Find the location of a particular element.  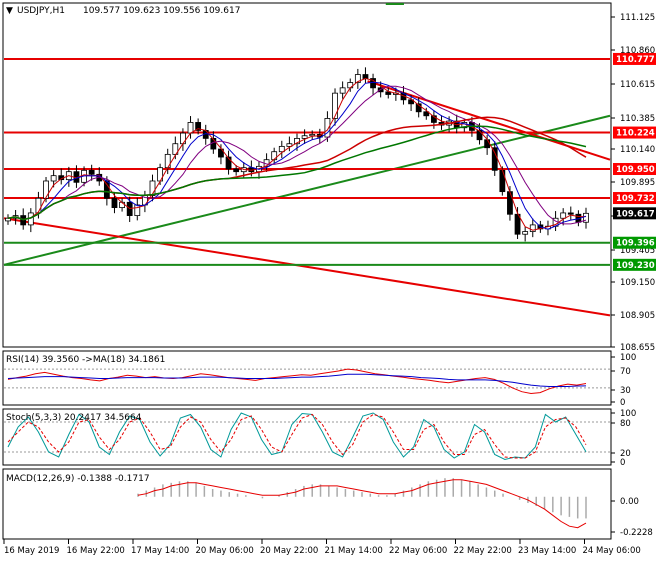

macd-panel-frame is located at coordinates (307, 504).